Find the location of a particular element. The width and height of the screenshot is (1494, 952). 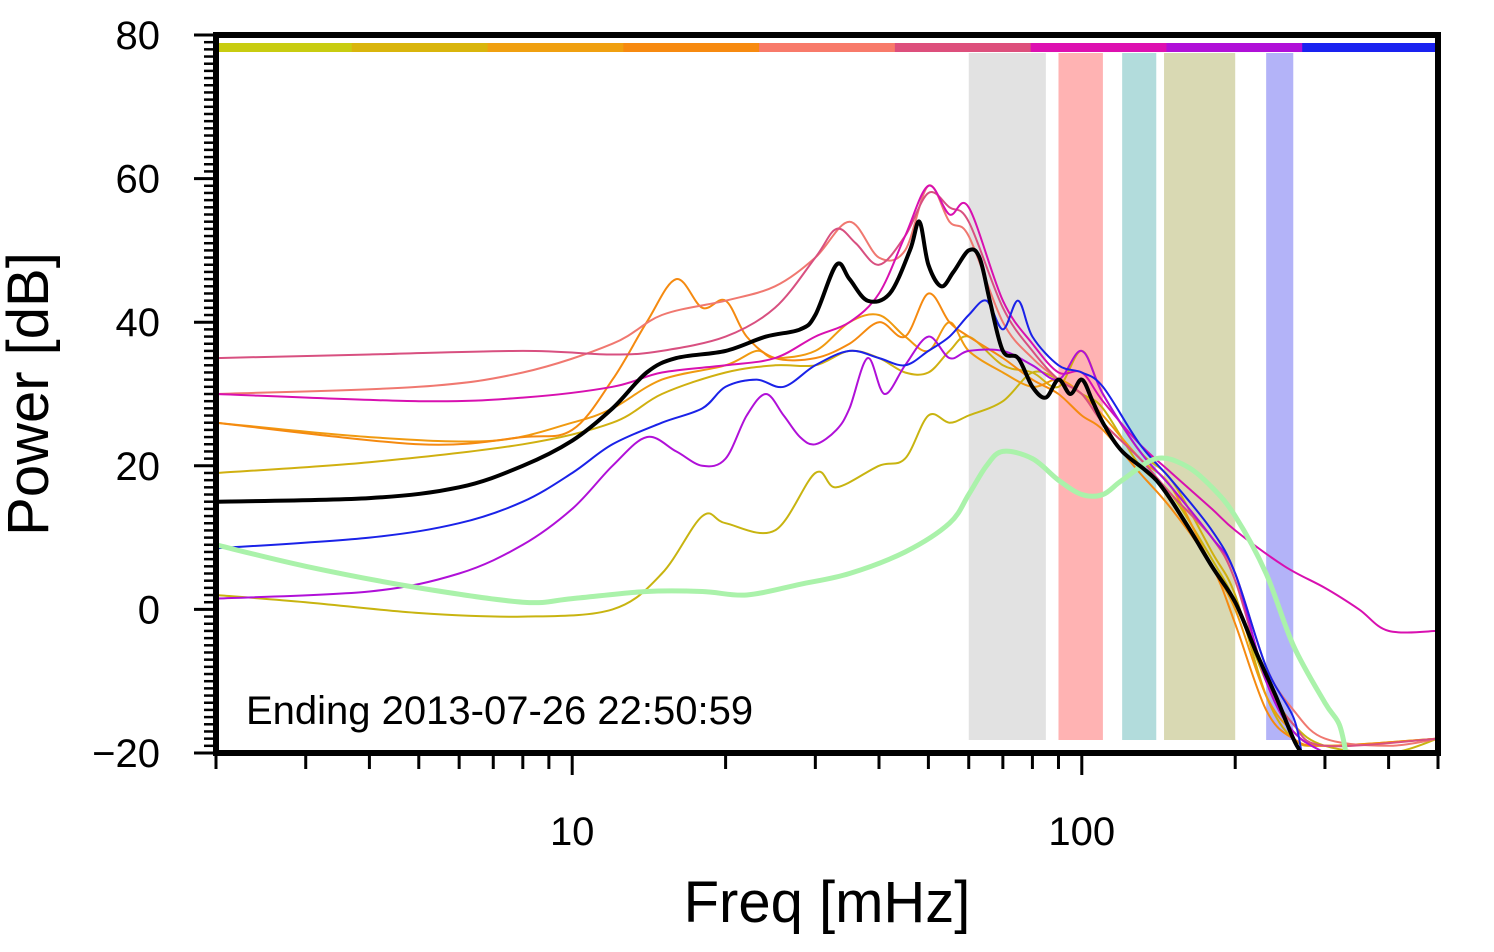

top-color-bar is located at coordinates (827, 47).